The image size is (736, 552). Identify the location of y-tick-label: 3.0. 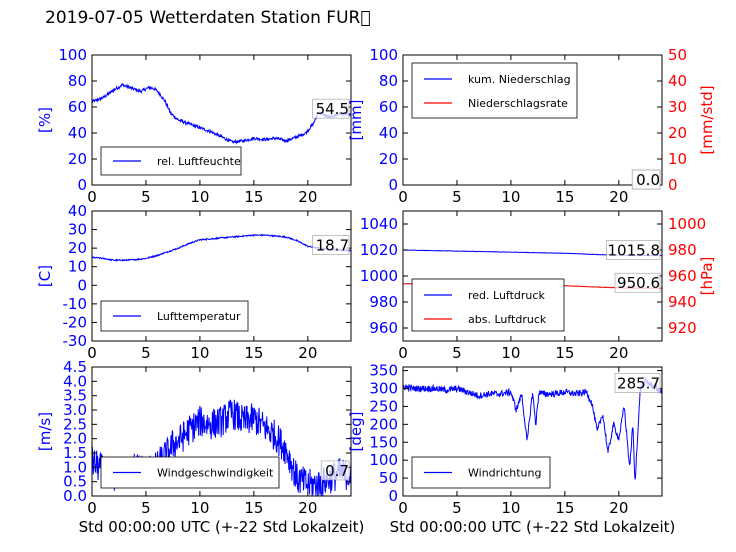
(75, 410).